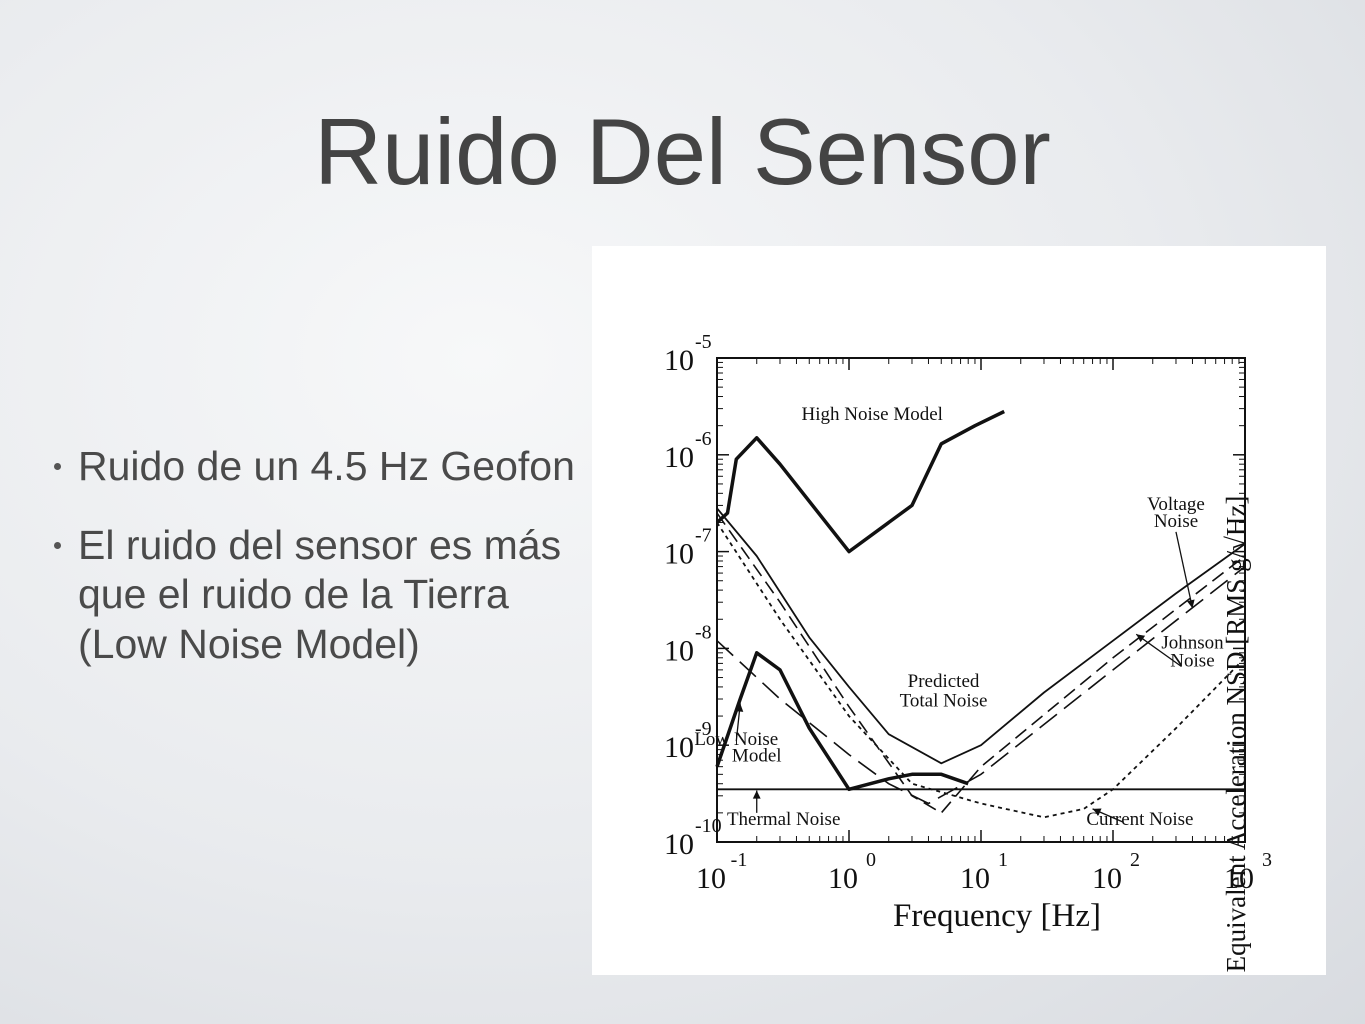 Image resolution: width=1365 pixels, height=1024 pixels. What do you see at coordinates (326, 466) in the screenshot?
I see `bullet-text: Ruido de un 4.5 Hz Geofon` at bounding box center [326, 466].